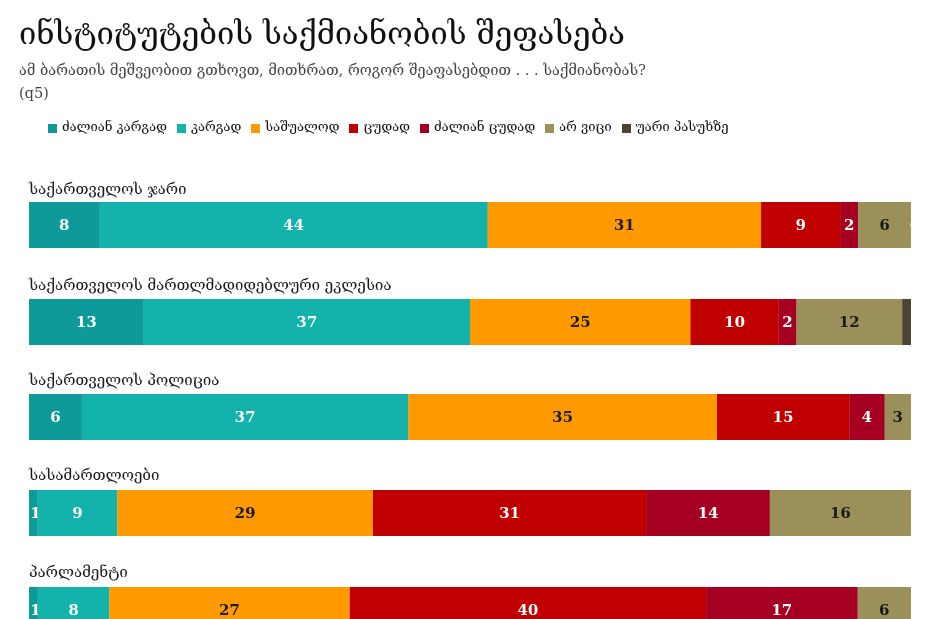 The width and height of the screenshot is (933, 619). What do you see at coordinates (114, 127) in the screenshot?
I see `legend-label: ძალიან კარგად` at bounding box center [114, 127].